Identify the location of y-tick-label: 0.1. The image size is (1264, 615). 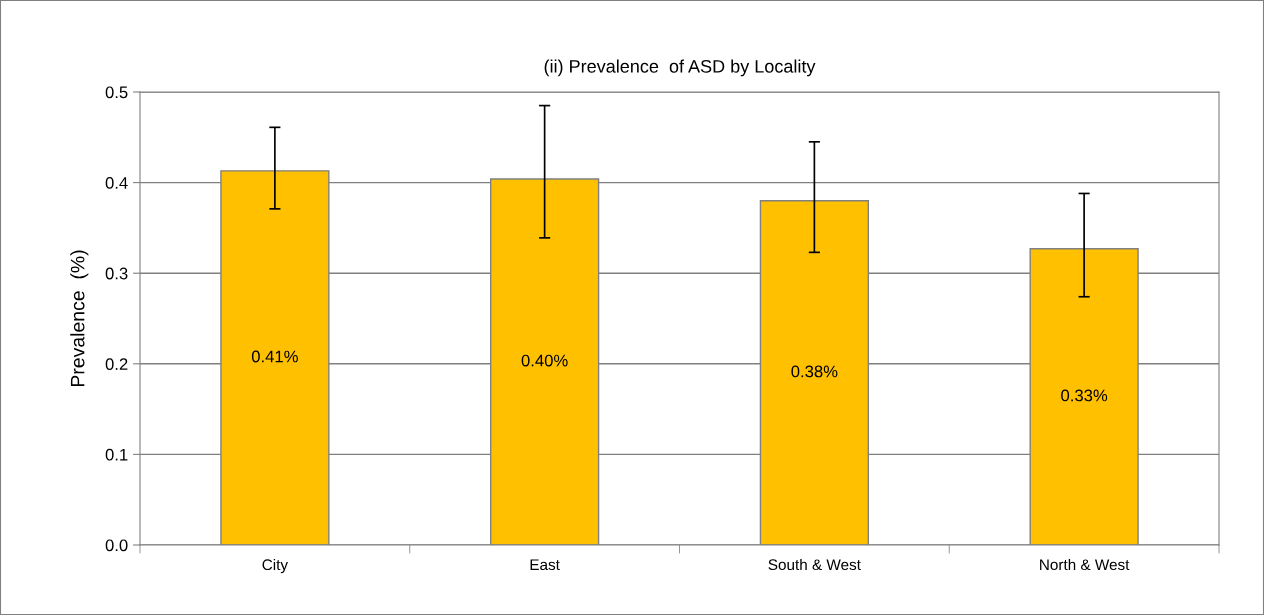
(116, 454).